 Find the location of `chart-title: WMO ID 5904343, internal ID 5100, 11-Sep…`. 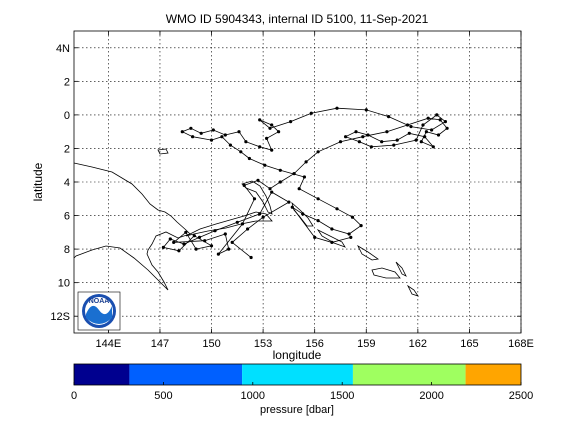

chart-title: WMO ID 5904343, internal ID 5100, 11-Sep… is located at coordinates (297, 19).